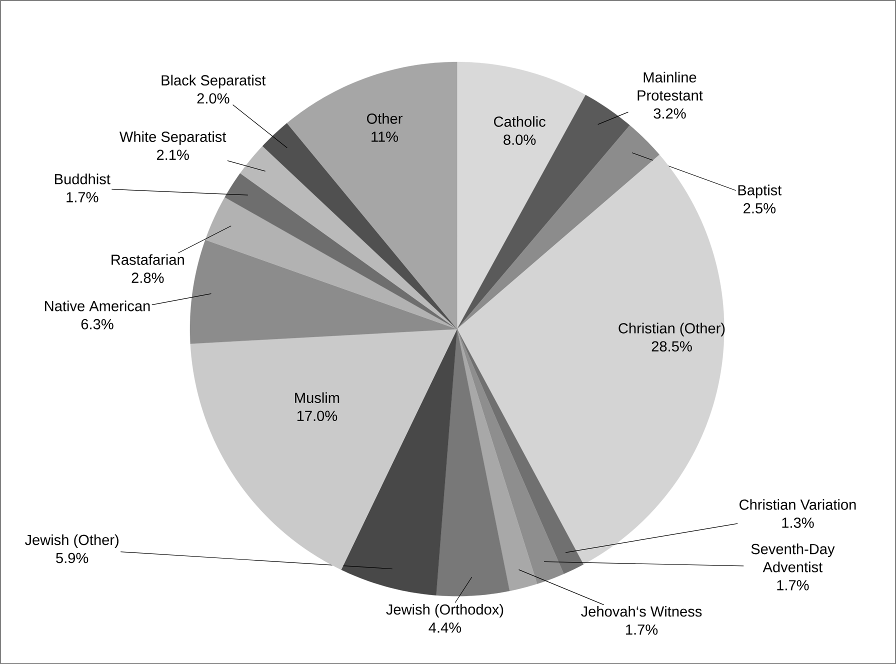 The image size is (896, 664). What do you see at coordinates (520, 139) in the screenshot?
I see `data-label: 8.0%` at bounding box center [520, 139].